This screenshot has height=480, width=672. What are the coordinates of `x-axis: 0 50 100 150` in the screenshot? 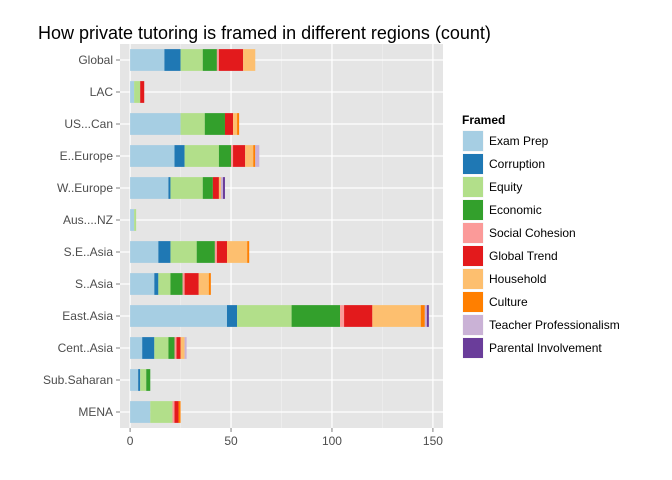 It's located at (285, 438).